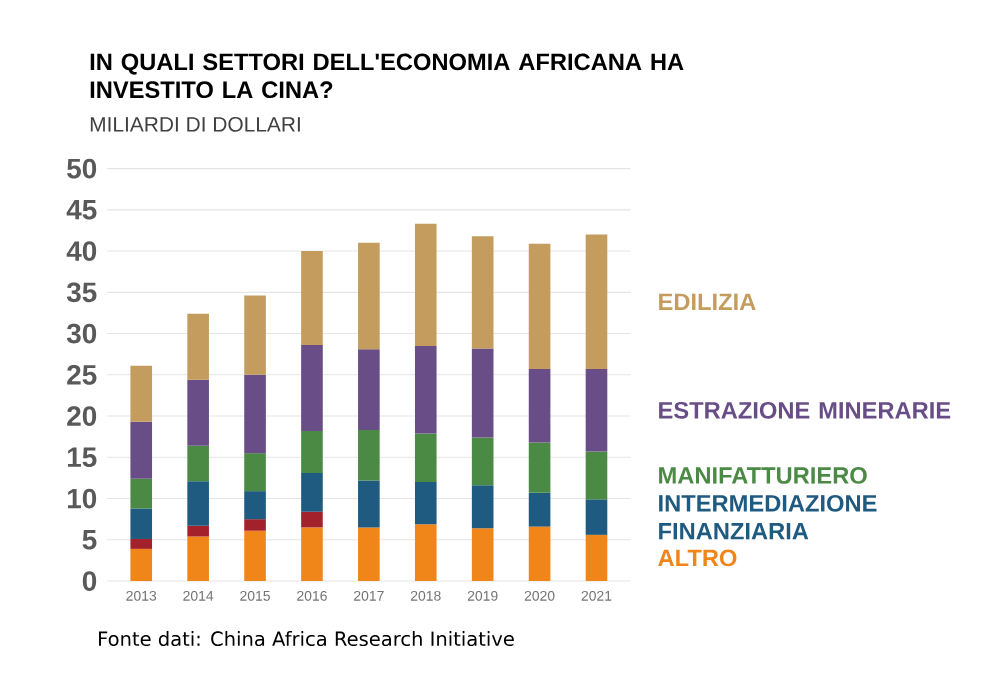 The width and height of the screenshot is (1000, 682). What do you see at coordinates (82, 457) in the screenshot?
I see `y-tick-label: 15` at bounding box center [82, 457].